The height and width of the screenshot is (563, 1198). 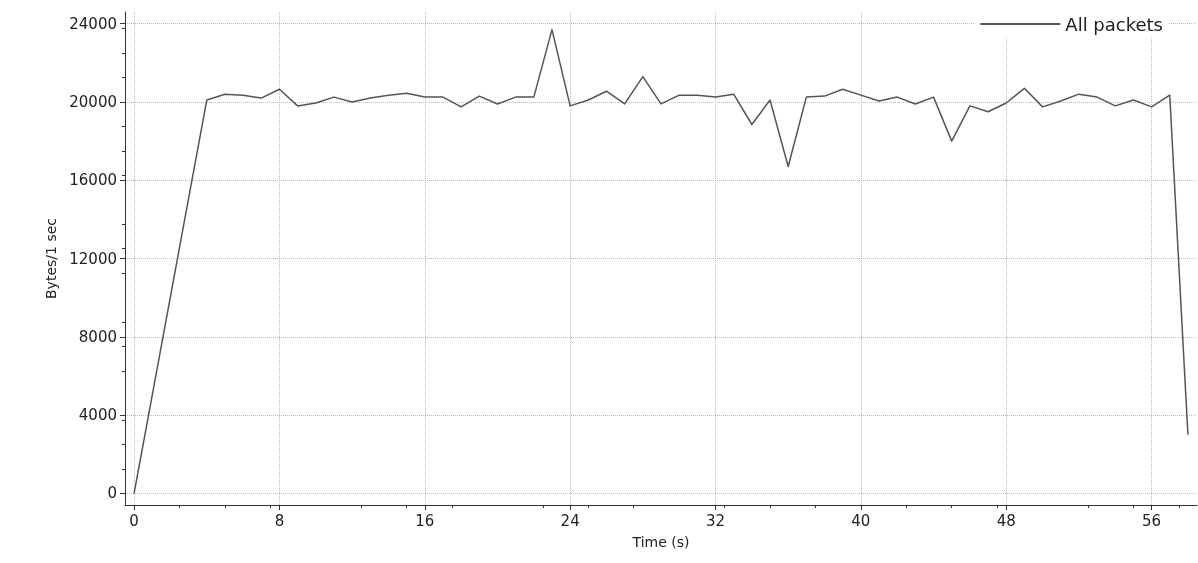 What do you see at coordinates (660, 542) in the screenshot?
I see `x-axis-title: Time (s)` at bounding box center [660, 542].